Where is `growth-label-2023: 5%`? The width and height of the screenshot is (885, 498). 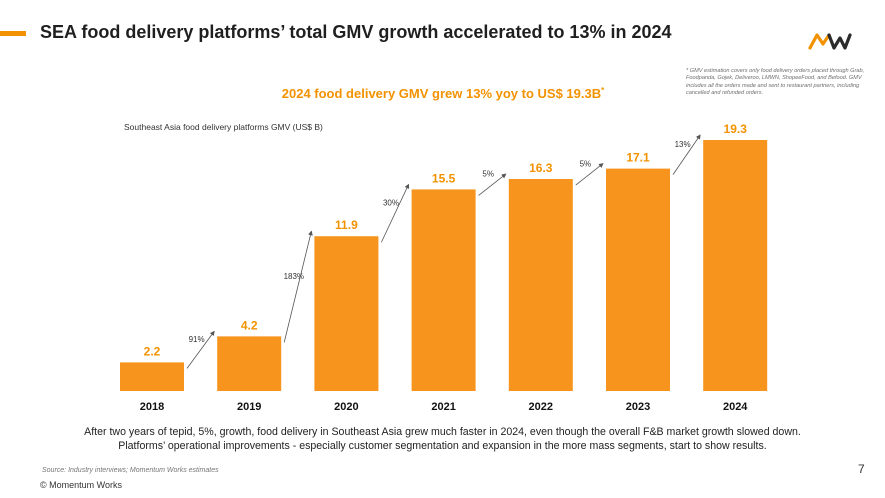 growth-label-2023: 5% is located at coordinates (586, 163).